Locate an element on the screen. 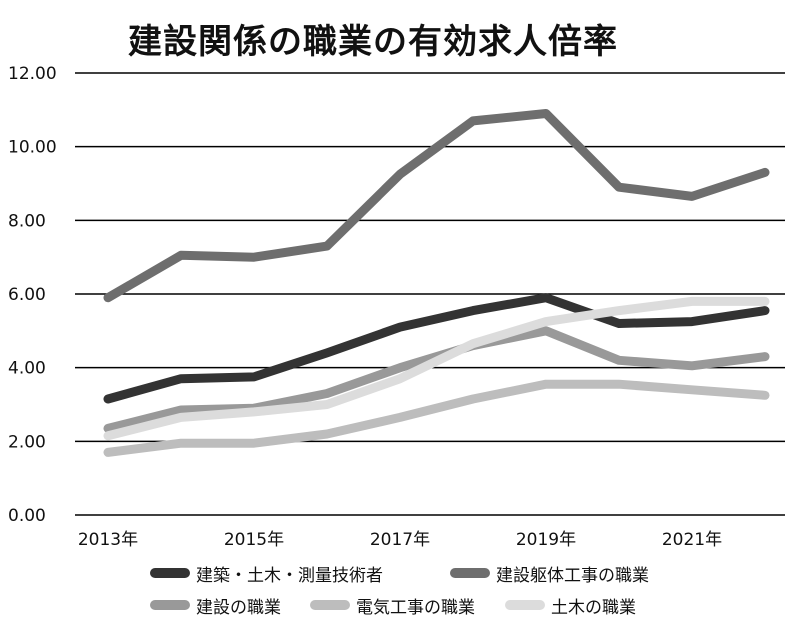 The height and width of the screenshot is (629, 800). legend-label: 建設の職業 is located at coordinates (238, 607).